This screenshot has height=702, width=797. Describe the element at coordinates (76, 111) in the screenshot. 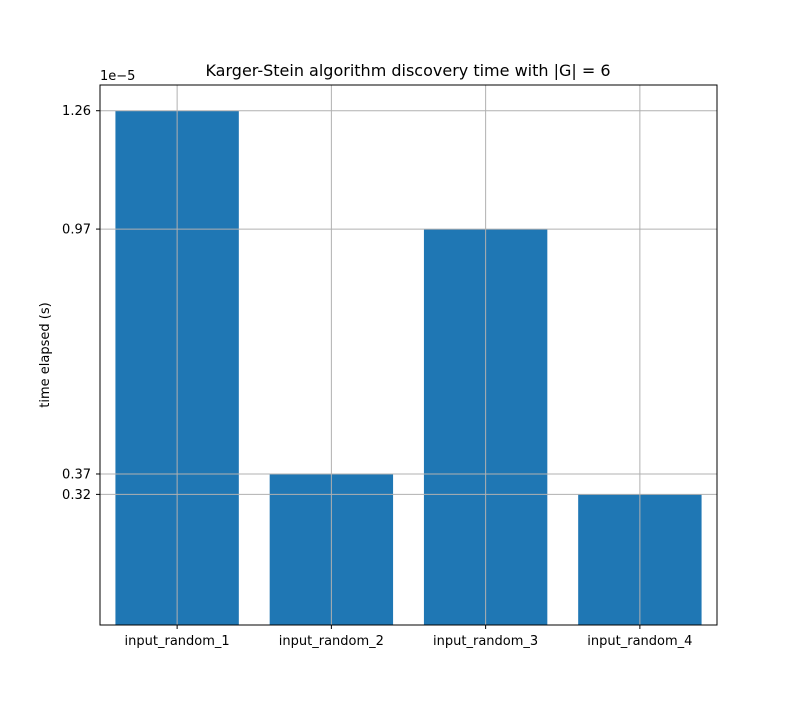

I see `y-tick-label: 1.26` at that location.